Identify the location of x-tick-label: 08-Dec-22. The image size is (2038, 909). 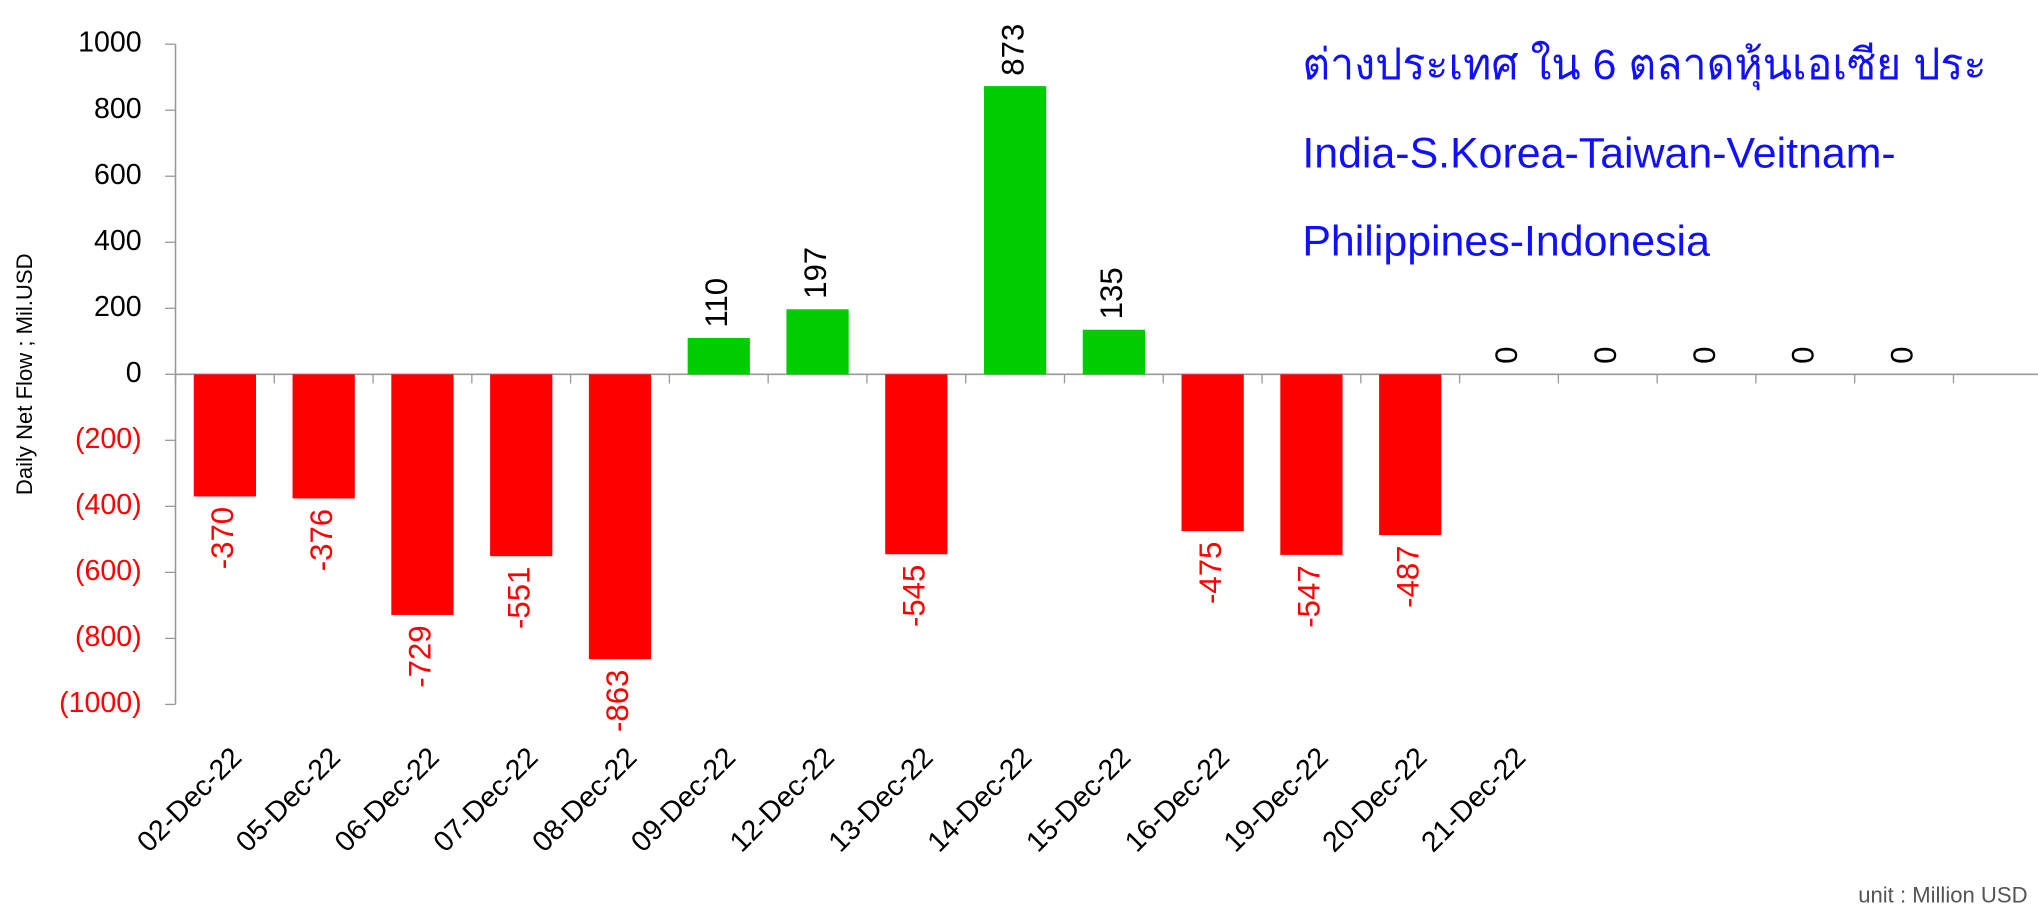
(584, 799).